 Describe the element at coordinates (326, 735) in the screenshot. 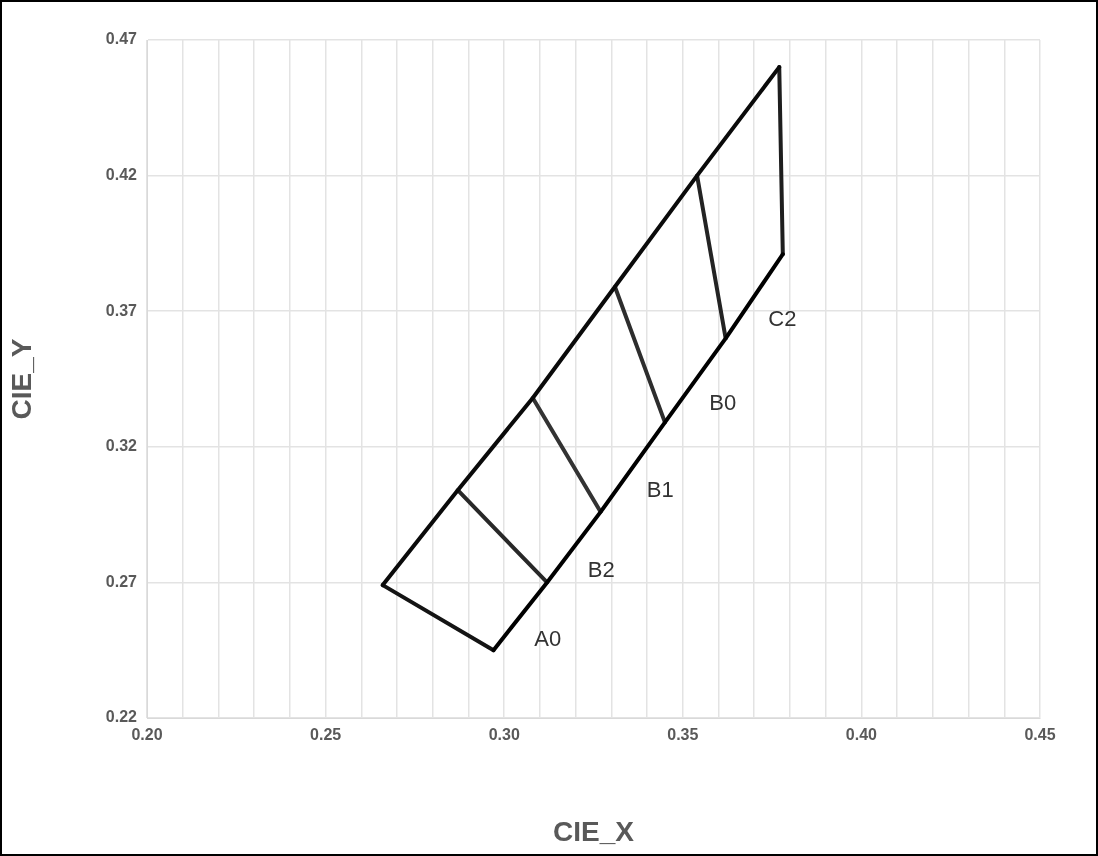

I see `x-tick-label: 0.25` at that location.